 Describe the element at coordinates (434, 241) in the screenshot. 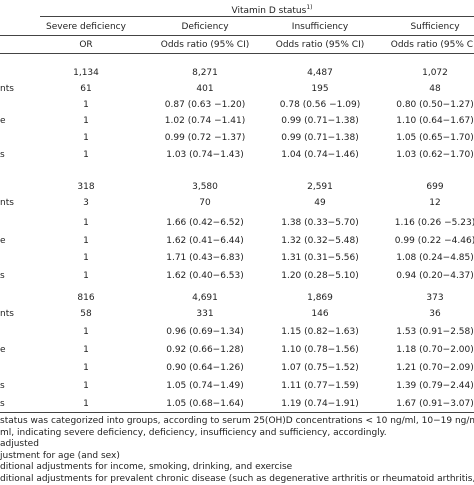

I see `cell: 0.99 (0.22 −4.46)` at that location.